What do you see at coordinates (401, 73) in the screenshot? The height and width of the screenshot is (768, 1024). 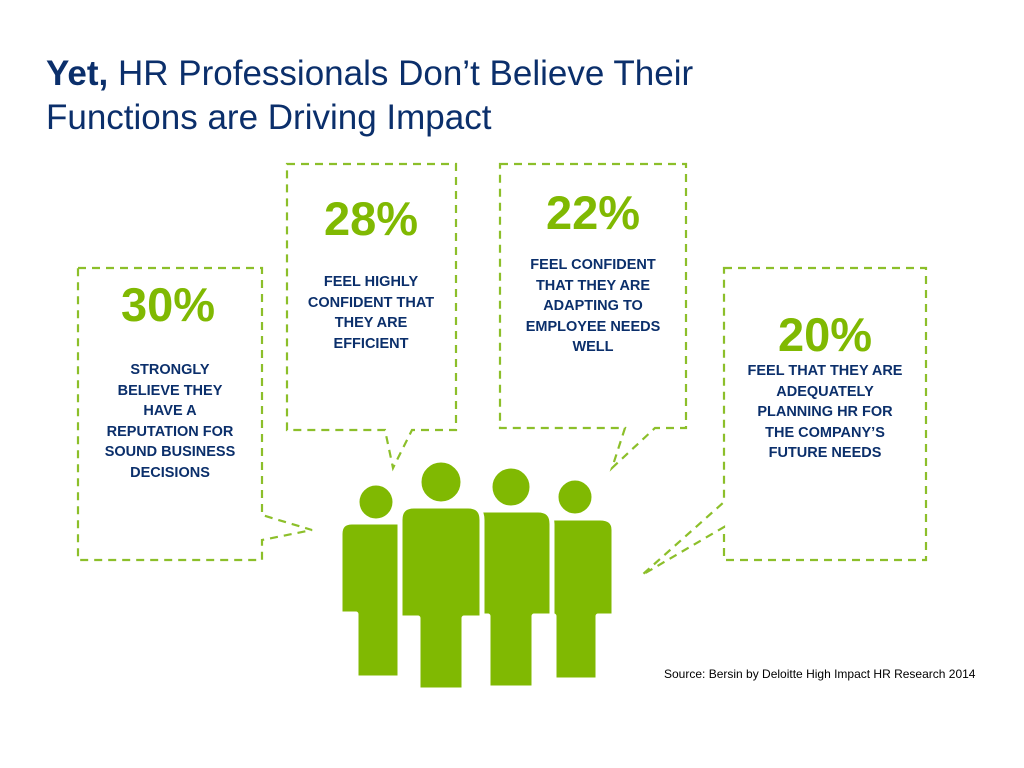 I see `title-line1: HR Professionals Don’t Believe Their` at bounding box center [401, 73].